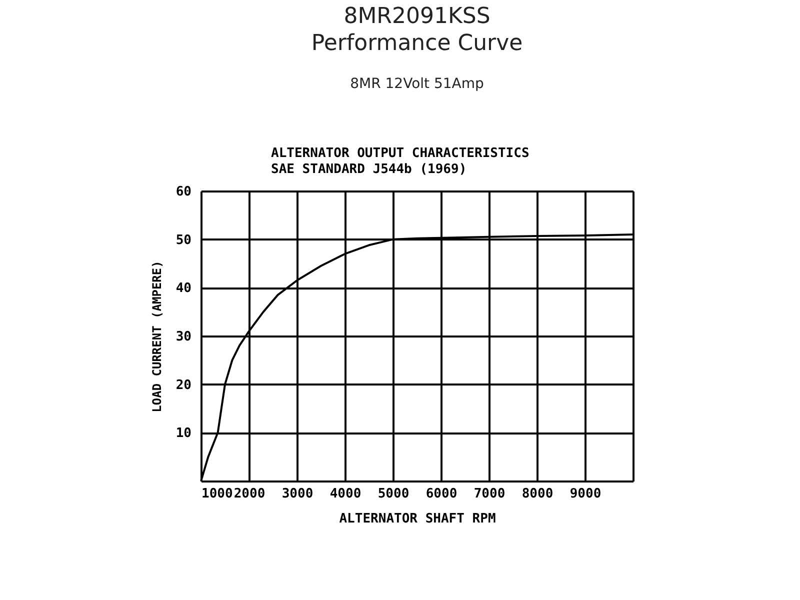  Describe the element at coordinates (250, 494) in the screenshot. I see `x-tick-label: 2000` at that location.